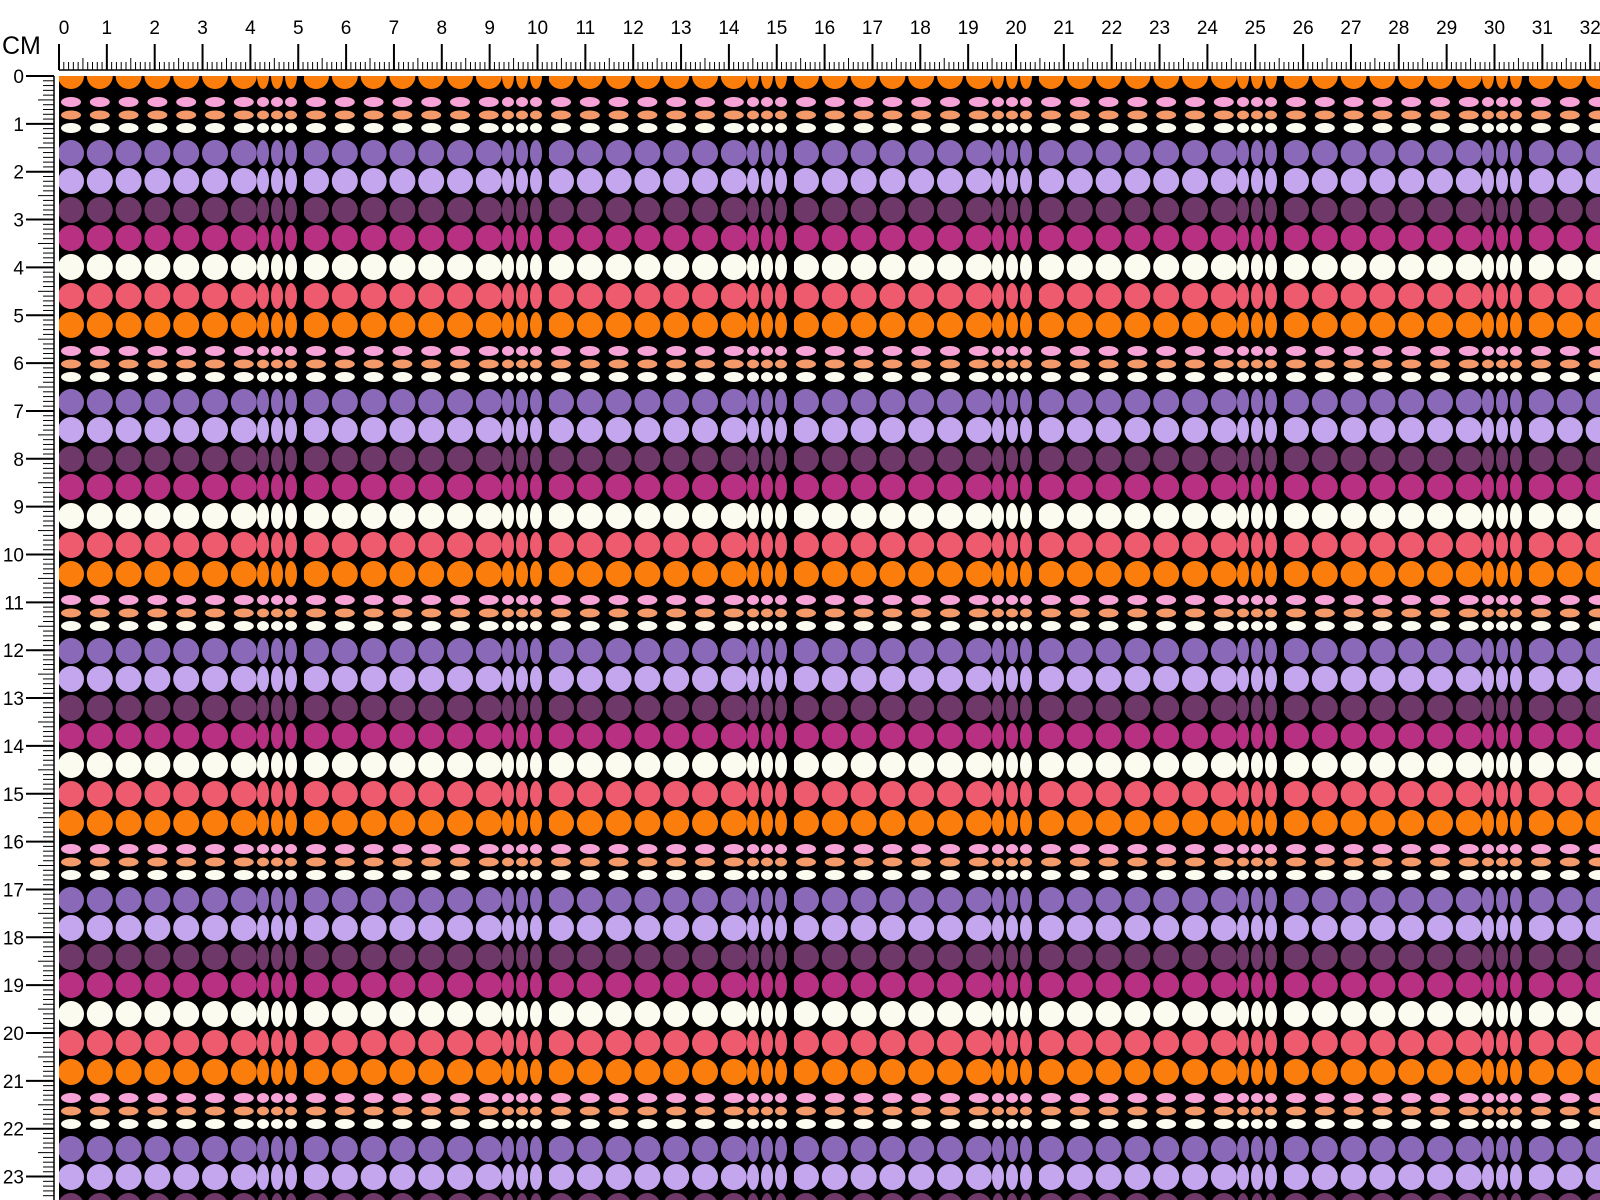 The height and width of the screenshot is (1200, 1600). Describe the element at coordinates (1590, 28) in the screenshot. I see `ruler-label: 32` at that location.